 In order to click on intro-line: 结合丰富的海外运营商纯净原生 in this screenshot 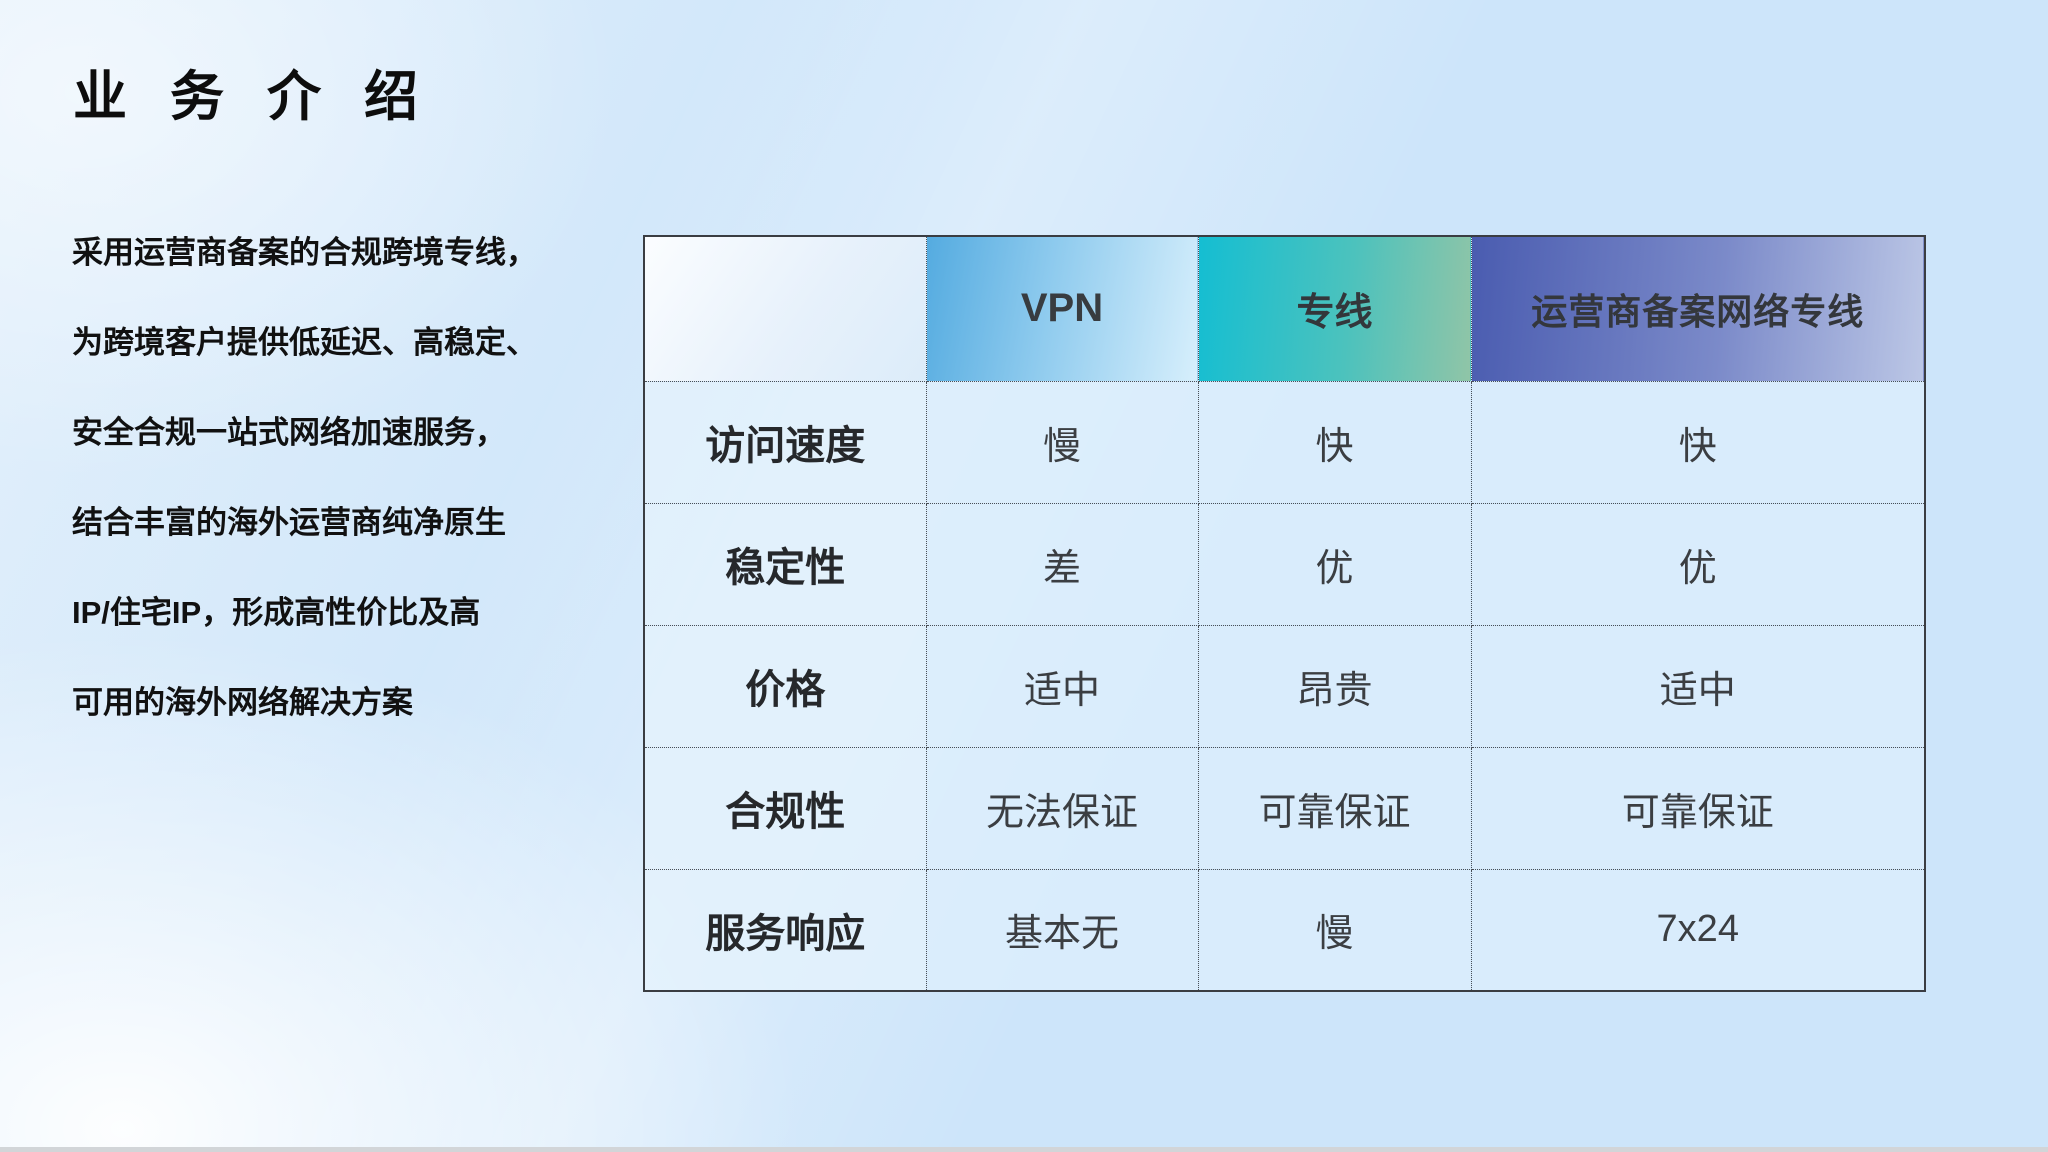, I will do `click(289, 522)`.